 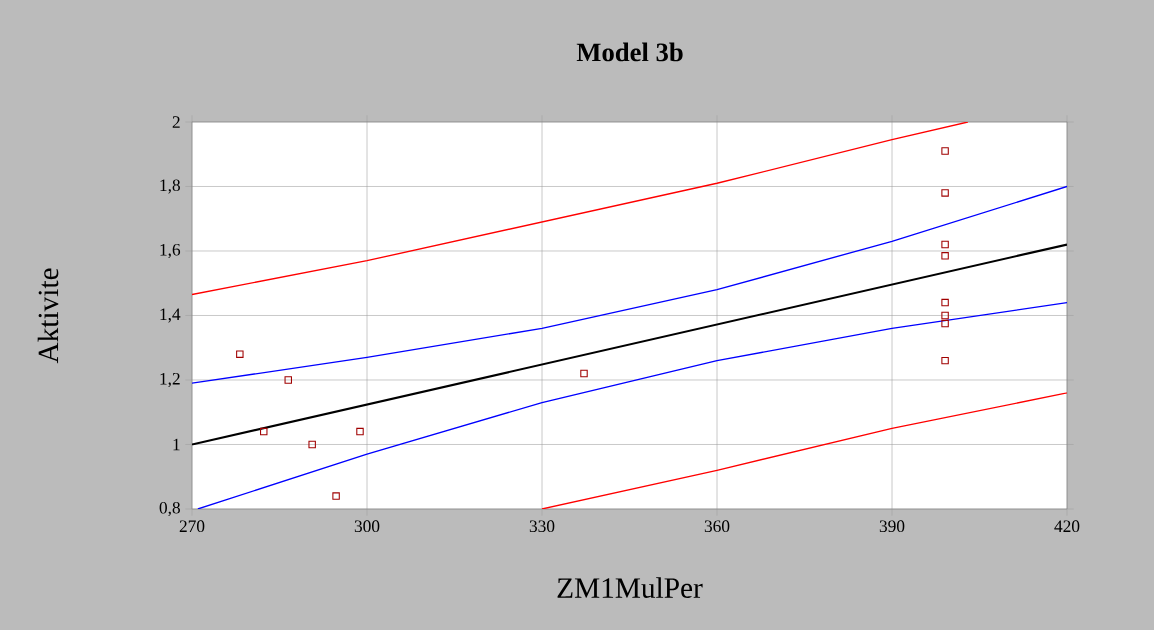 I want to click on x-tick-label: 270, so click(x=192, y=526).